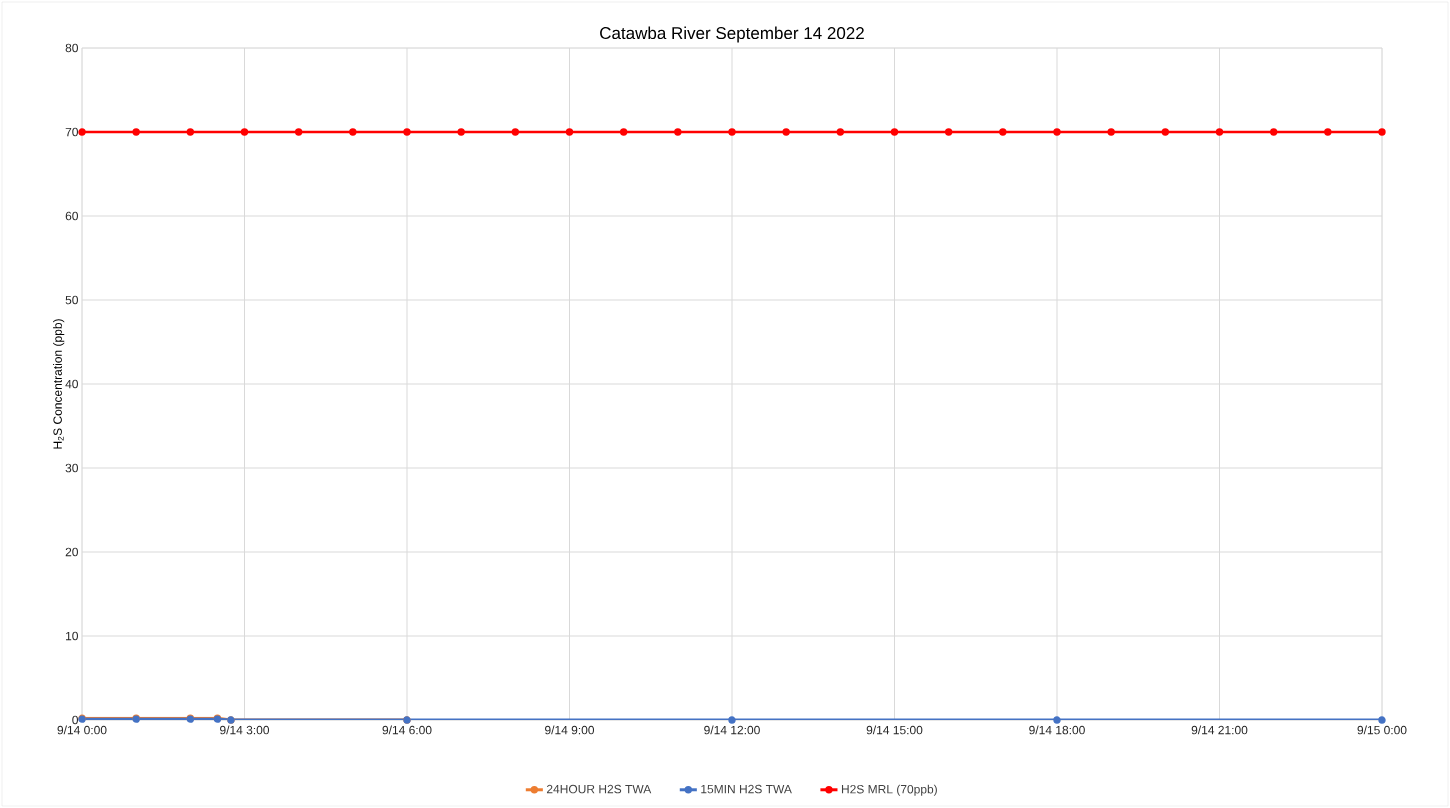 The image size is (1450, 808). What do you see at coordinates (75, 720) in the screenshot?
I see `y-tick-label: 0` at bounding box center [75, 720].